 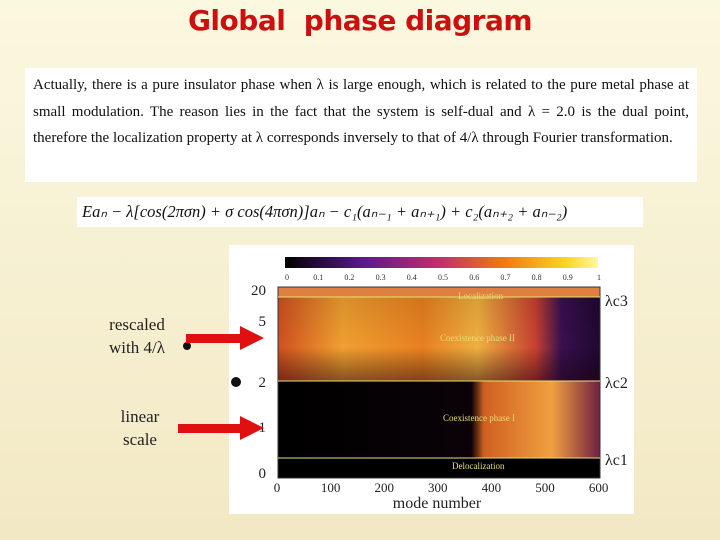 What do you see at coordinates (616, 301) in the screenshot?
I see `critical-label: λc3` at bounding box center [616, 301].